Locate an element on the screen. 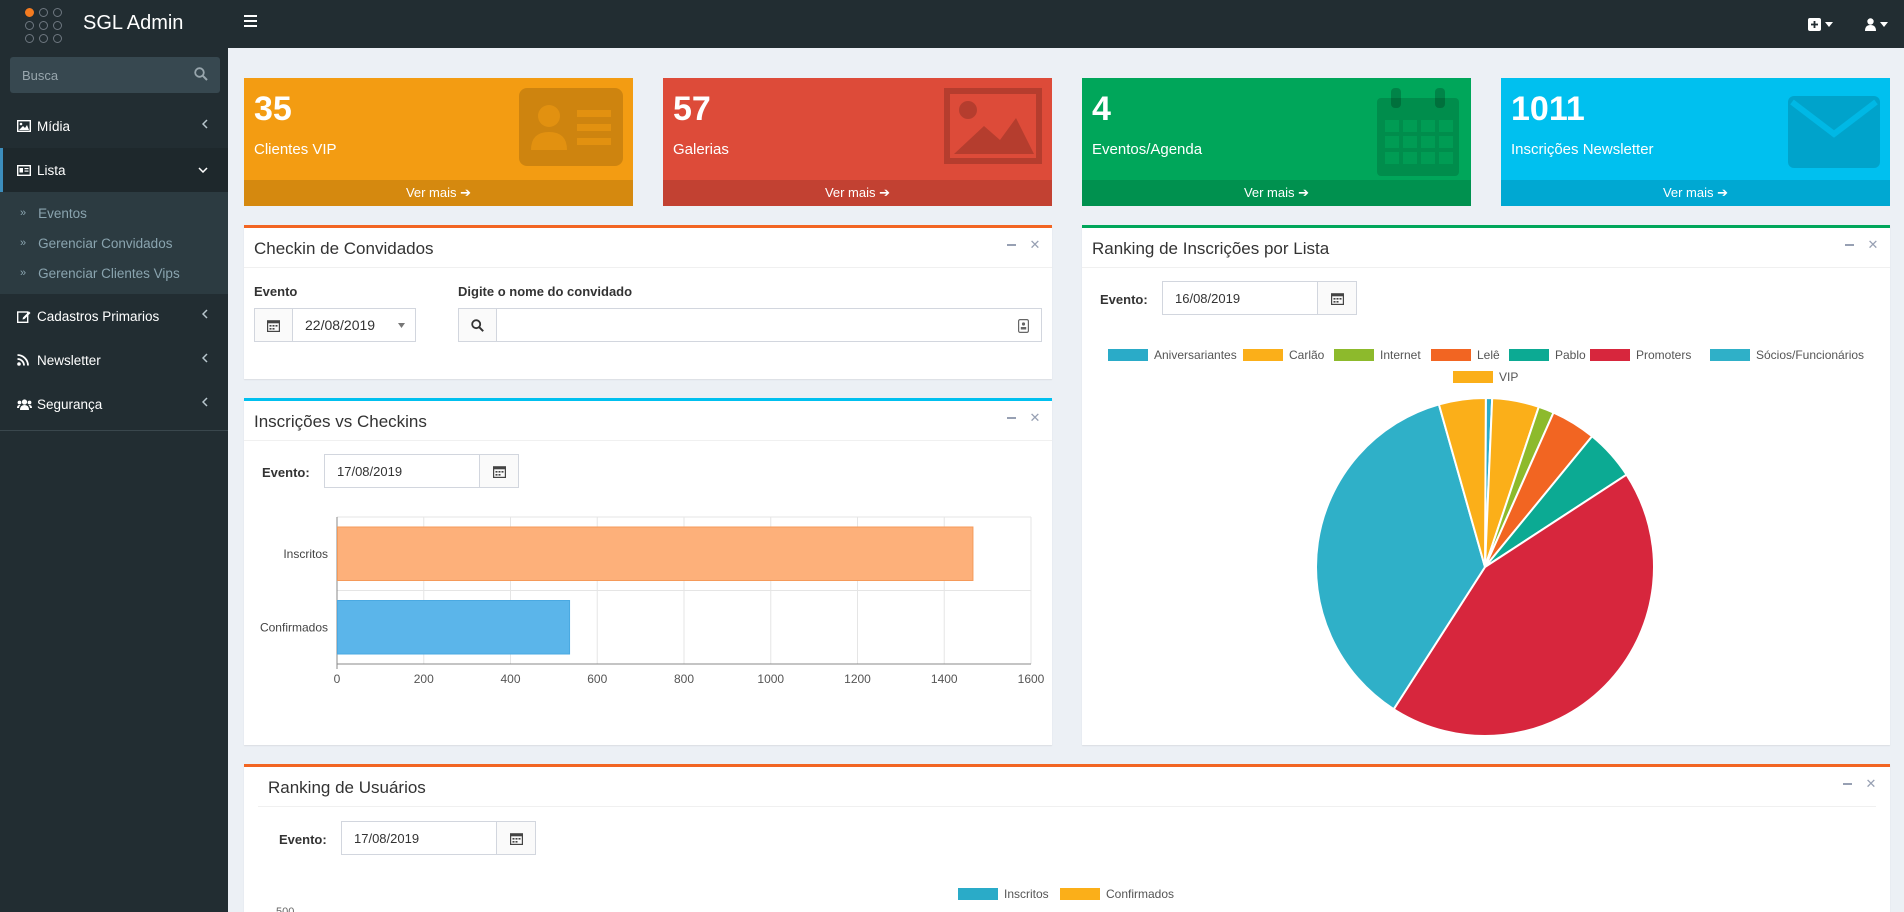 This screenshot has width=1904, height=912. add-menu-button is located at coordinates (1820, 24).